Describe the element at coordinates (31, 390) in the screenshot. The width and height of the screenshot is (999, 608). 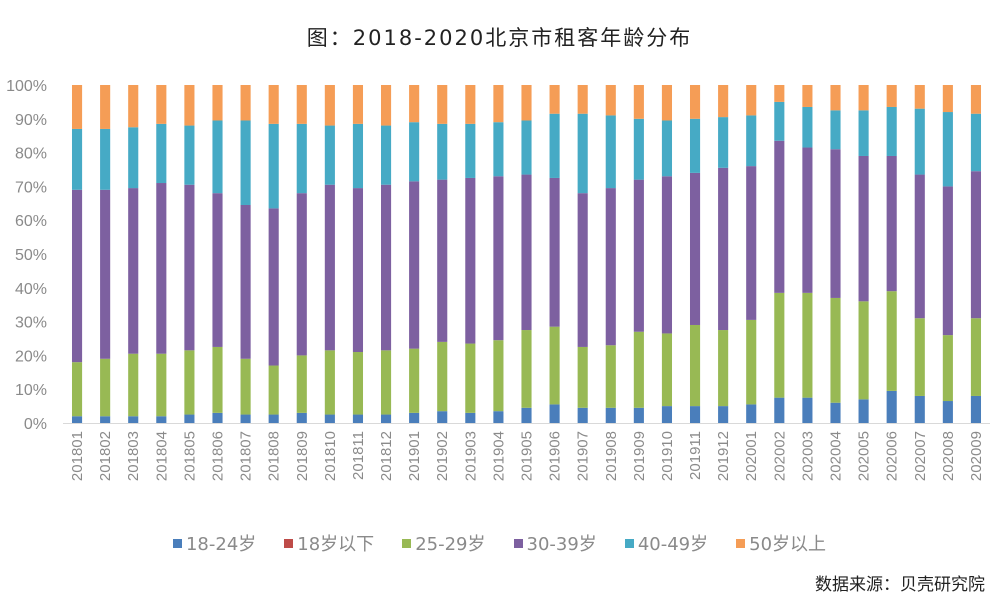
I see `y-tick-label: 10%` at that location.